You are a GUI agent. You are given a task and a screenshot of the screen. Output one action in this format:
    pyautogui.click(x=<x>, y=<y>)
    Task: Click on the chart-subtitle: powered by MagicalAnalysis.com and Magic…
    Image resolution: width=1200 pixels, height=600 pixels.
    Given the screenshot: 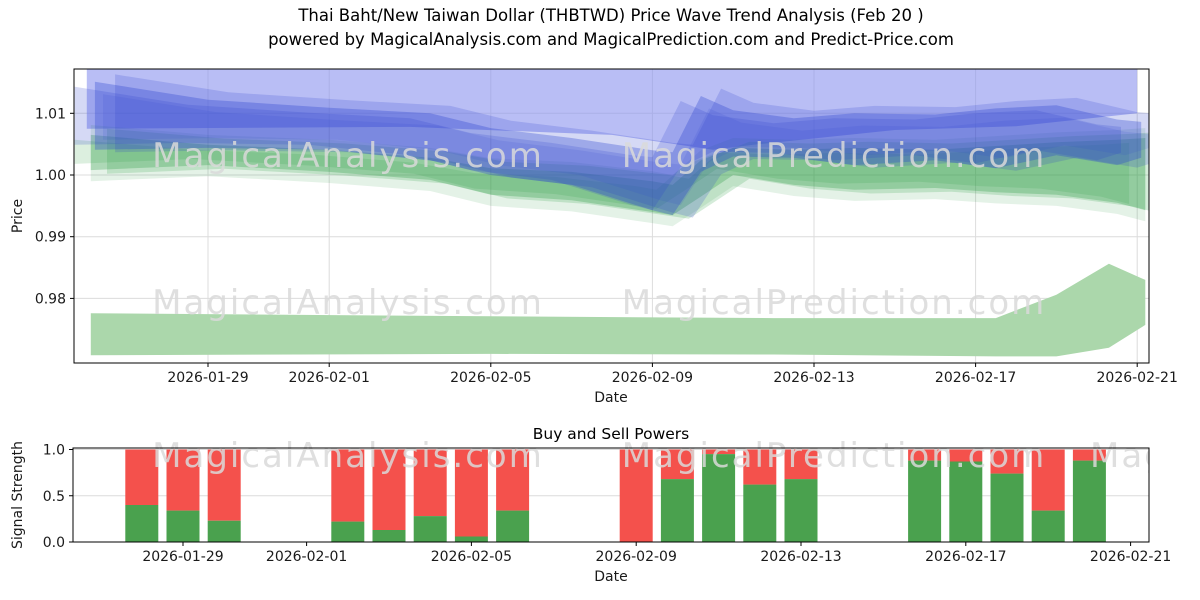 What is the action you would take?
    pyautogui.click(x=611, y=39)
    